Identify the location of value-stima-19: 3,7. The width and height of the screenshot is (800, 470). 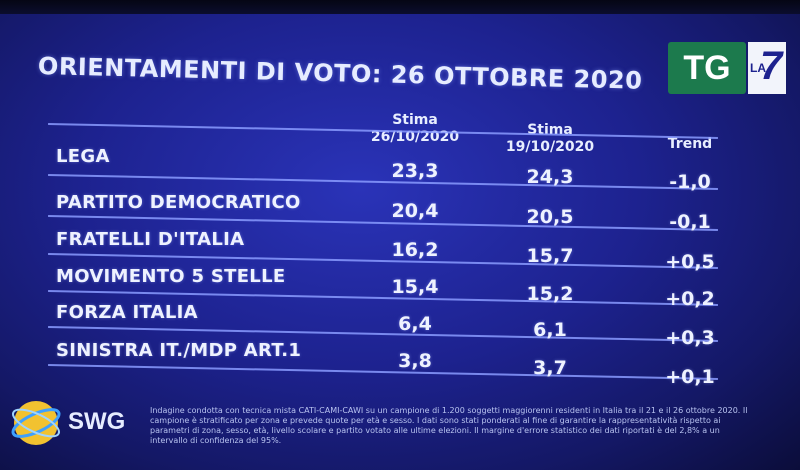
(550, 368).